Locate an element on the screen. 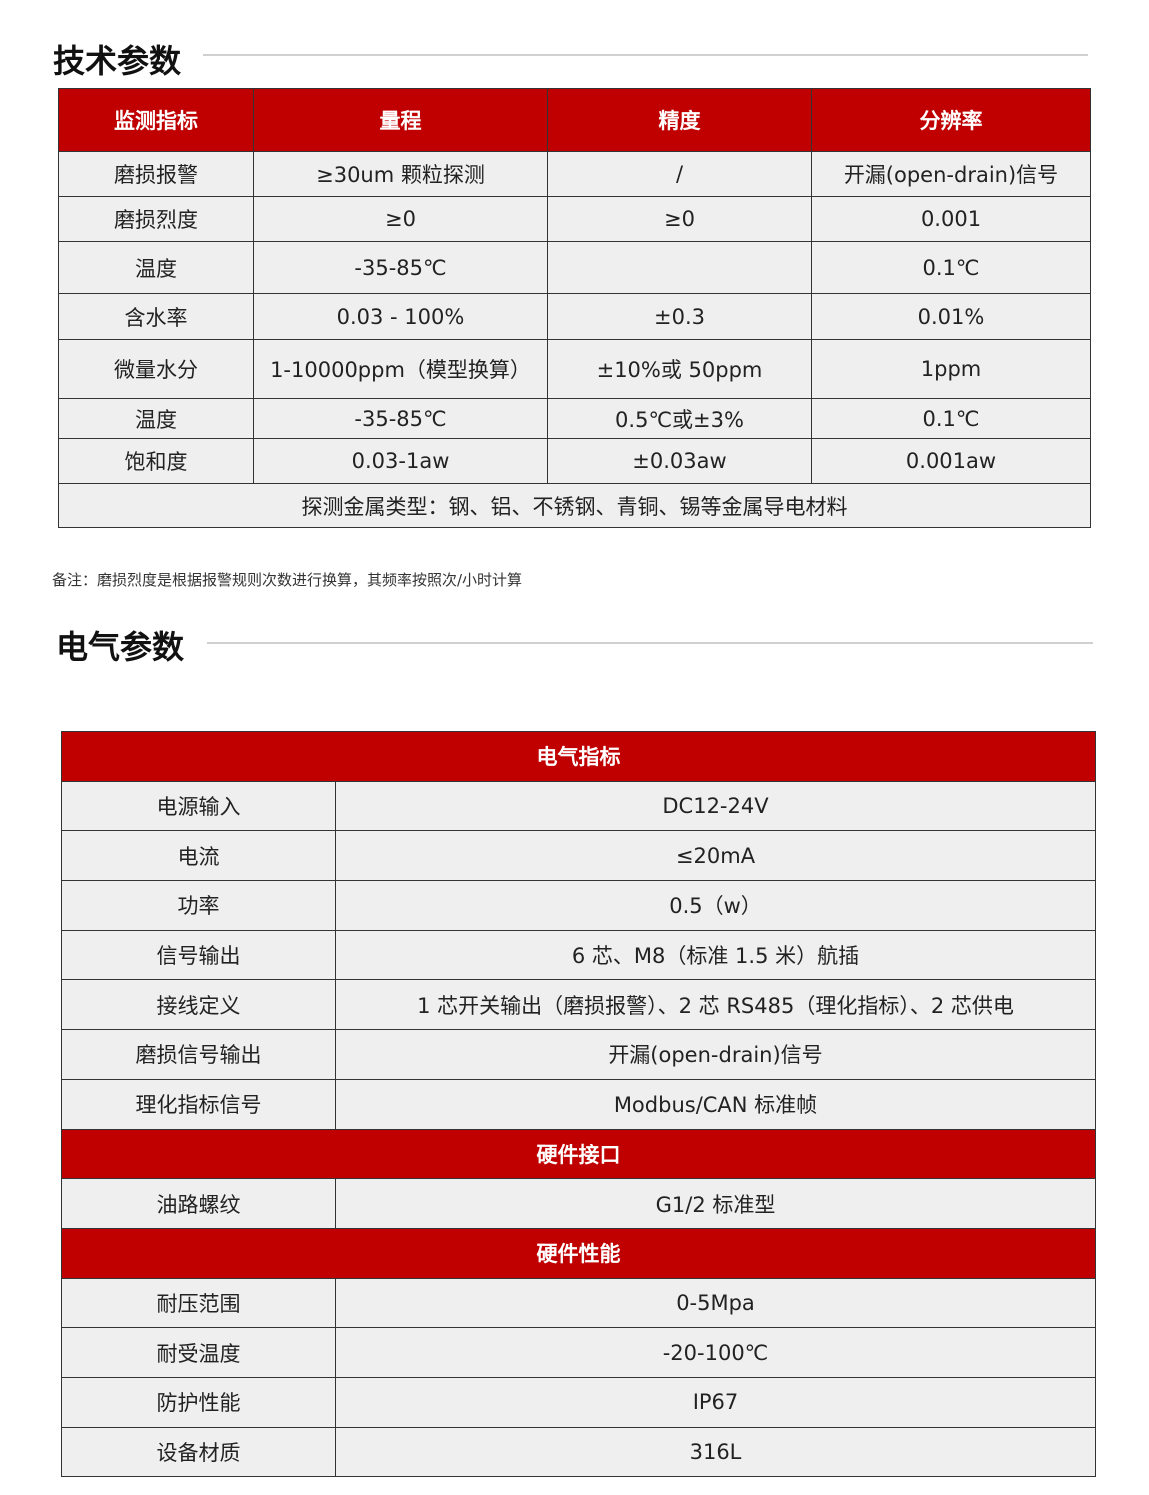  table-cell: 0.001aw is located at coordinates (951, 461).